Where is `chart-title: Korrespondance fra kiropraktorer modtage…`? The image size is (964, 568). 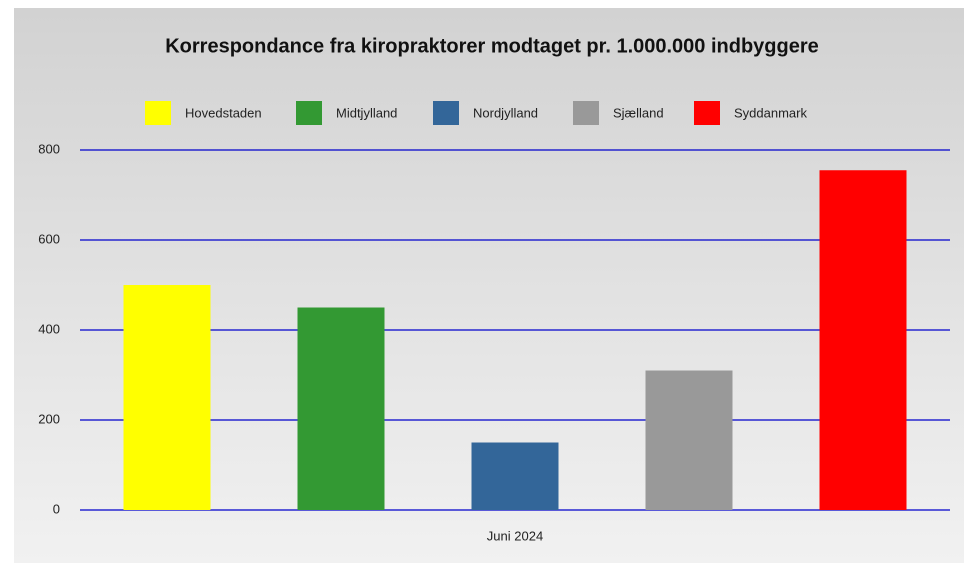
chart-title: Korrespondance fra kiropraktorer modtage… is located at coordinates (492, 46).